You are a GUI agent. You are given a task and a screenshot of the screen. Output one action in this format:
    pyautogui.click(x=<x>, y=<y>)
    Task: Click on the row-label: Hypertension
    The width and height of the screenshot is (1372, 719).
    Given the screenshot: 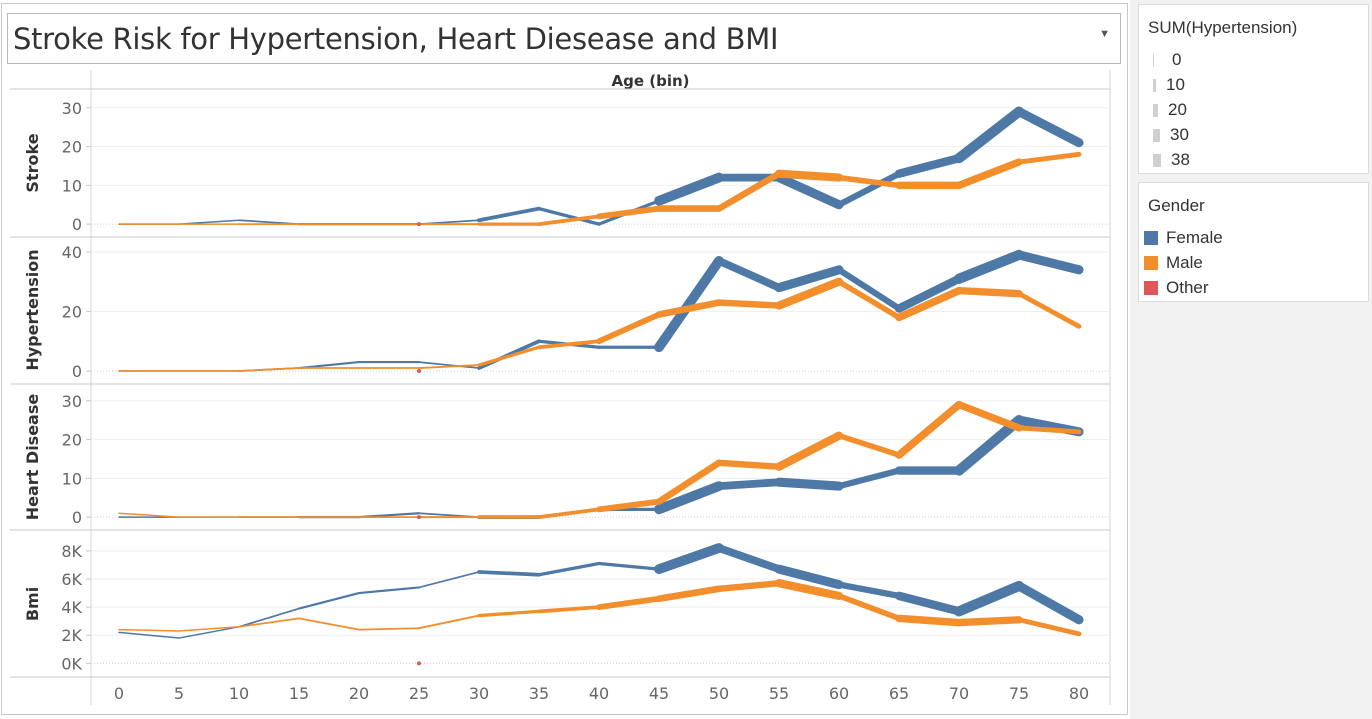 What is the action you would take?
    pyautogui.click(x=32, y=309)
    